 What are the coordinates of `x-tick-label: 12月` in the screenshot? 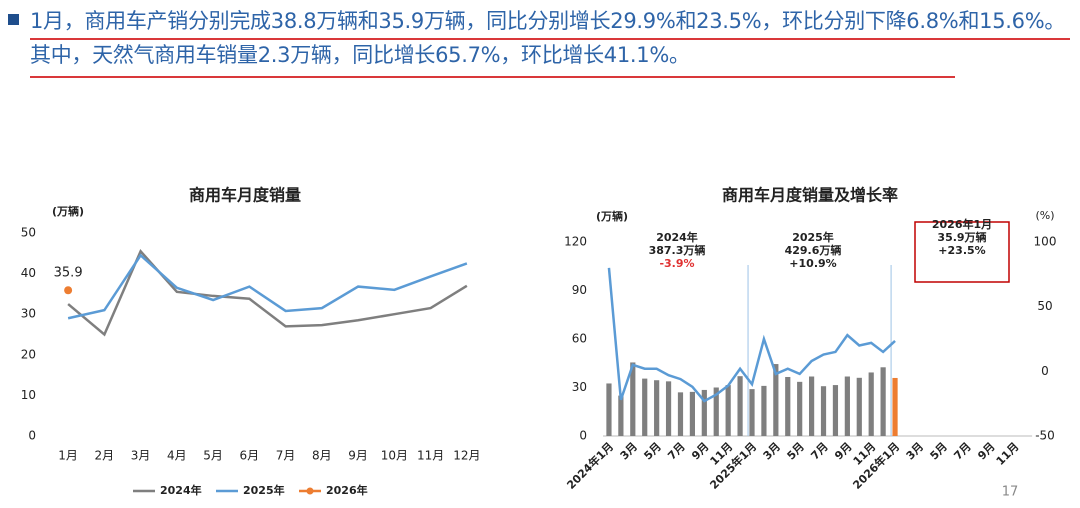 It's located at (466, 456).